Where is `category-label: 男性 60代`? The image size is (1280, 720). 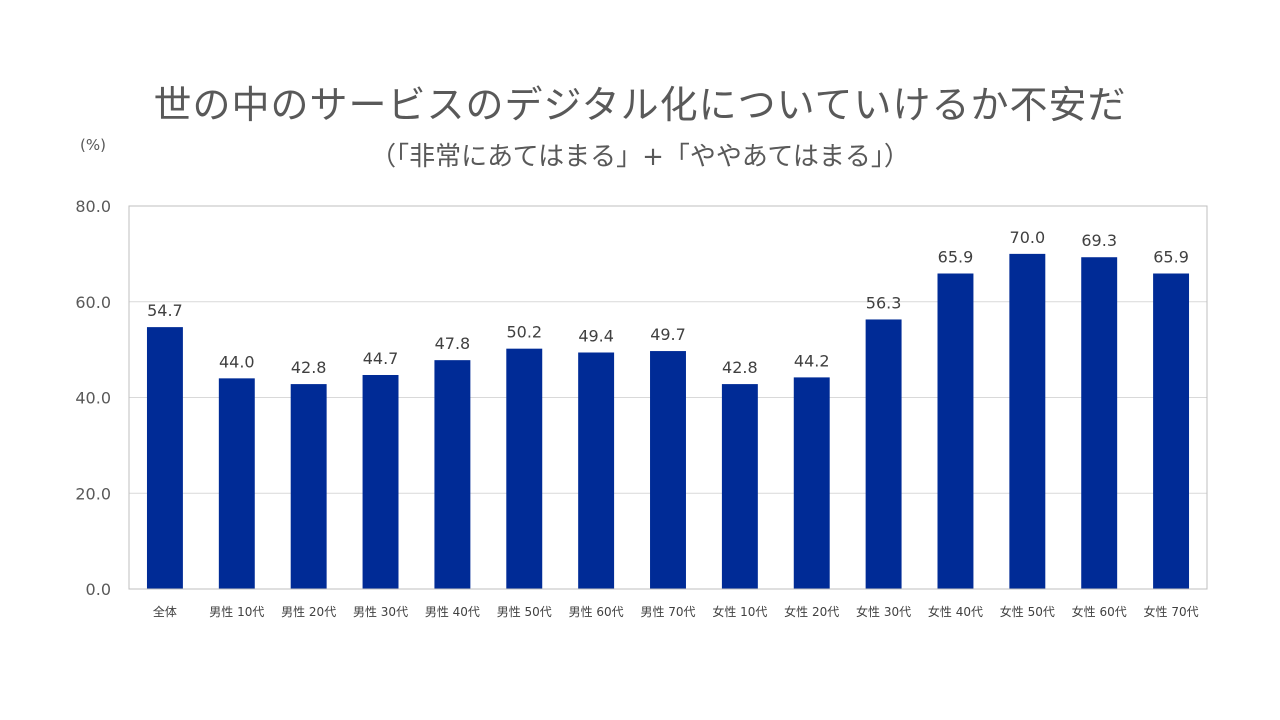
category-label: 男性 60代 is located at coordinates (596, 612).